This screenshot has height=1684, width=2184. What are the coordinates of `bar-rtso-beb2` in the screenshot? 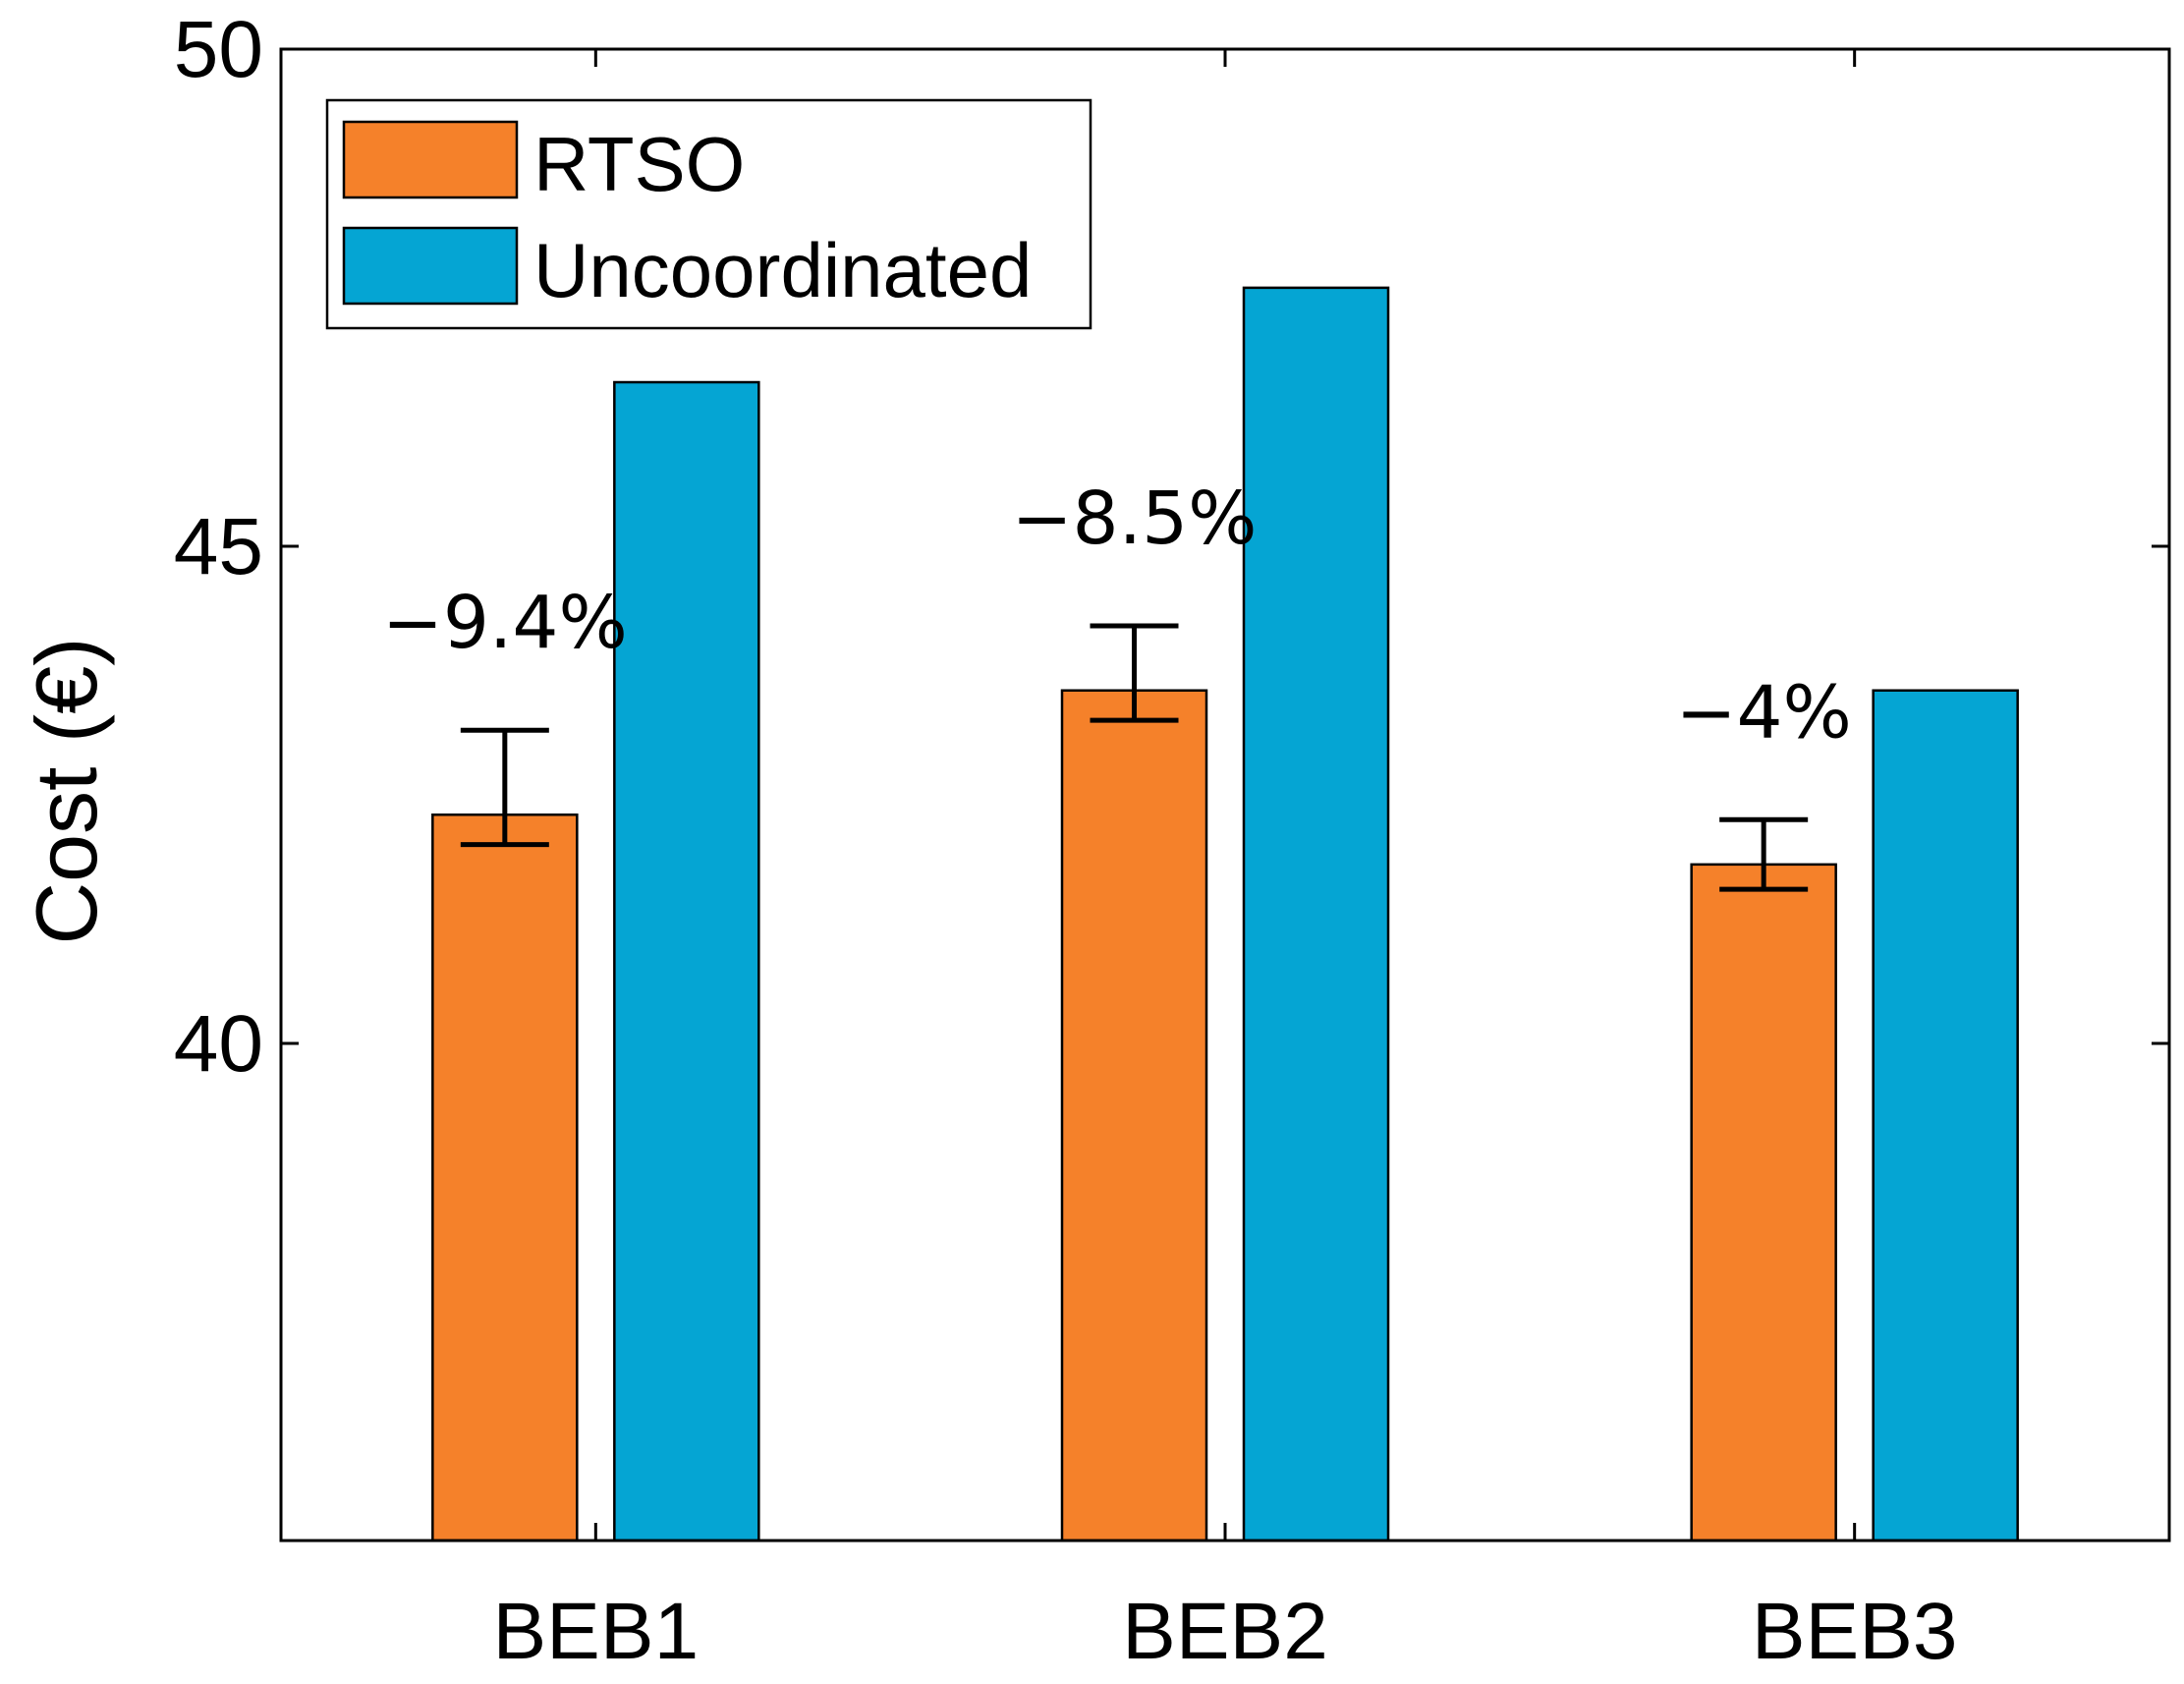 It's located at (1134, 1116).